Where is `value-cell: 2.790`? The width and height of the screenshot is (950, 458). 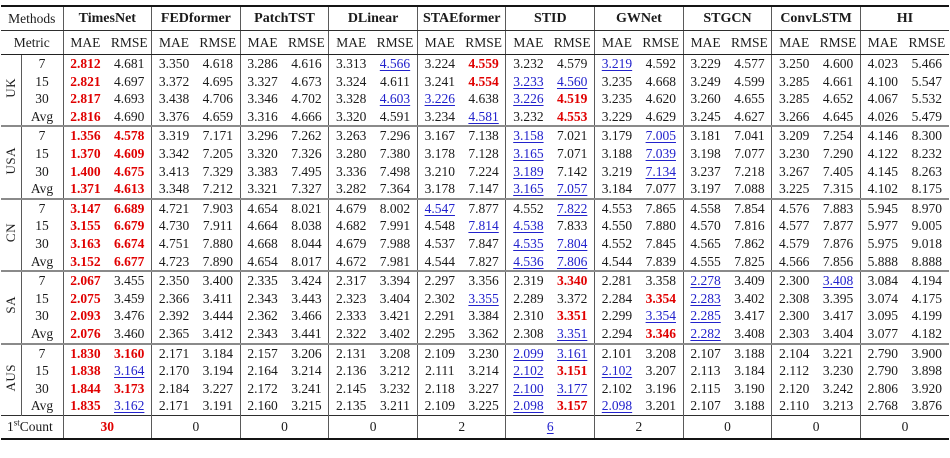
value-cell: 2.790 is located at coordinates (882, 371).